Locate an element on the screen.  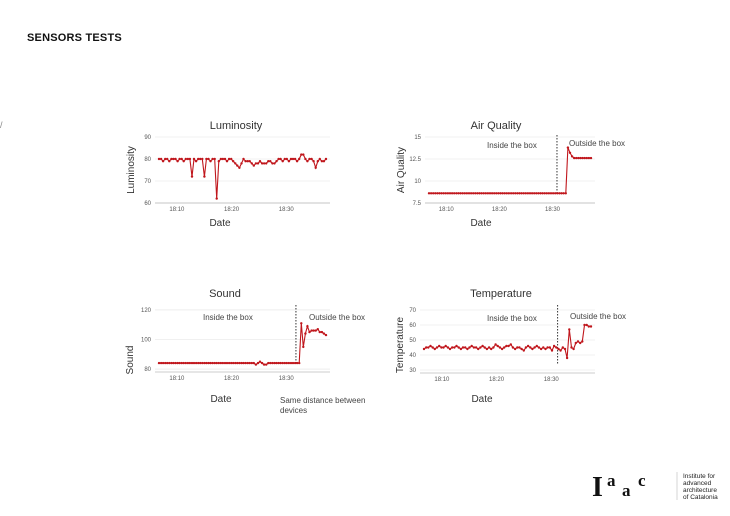
temperature-series-line is located at coordinates (507, 341).